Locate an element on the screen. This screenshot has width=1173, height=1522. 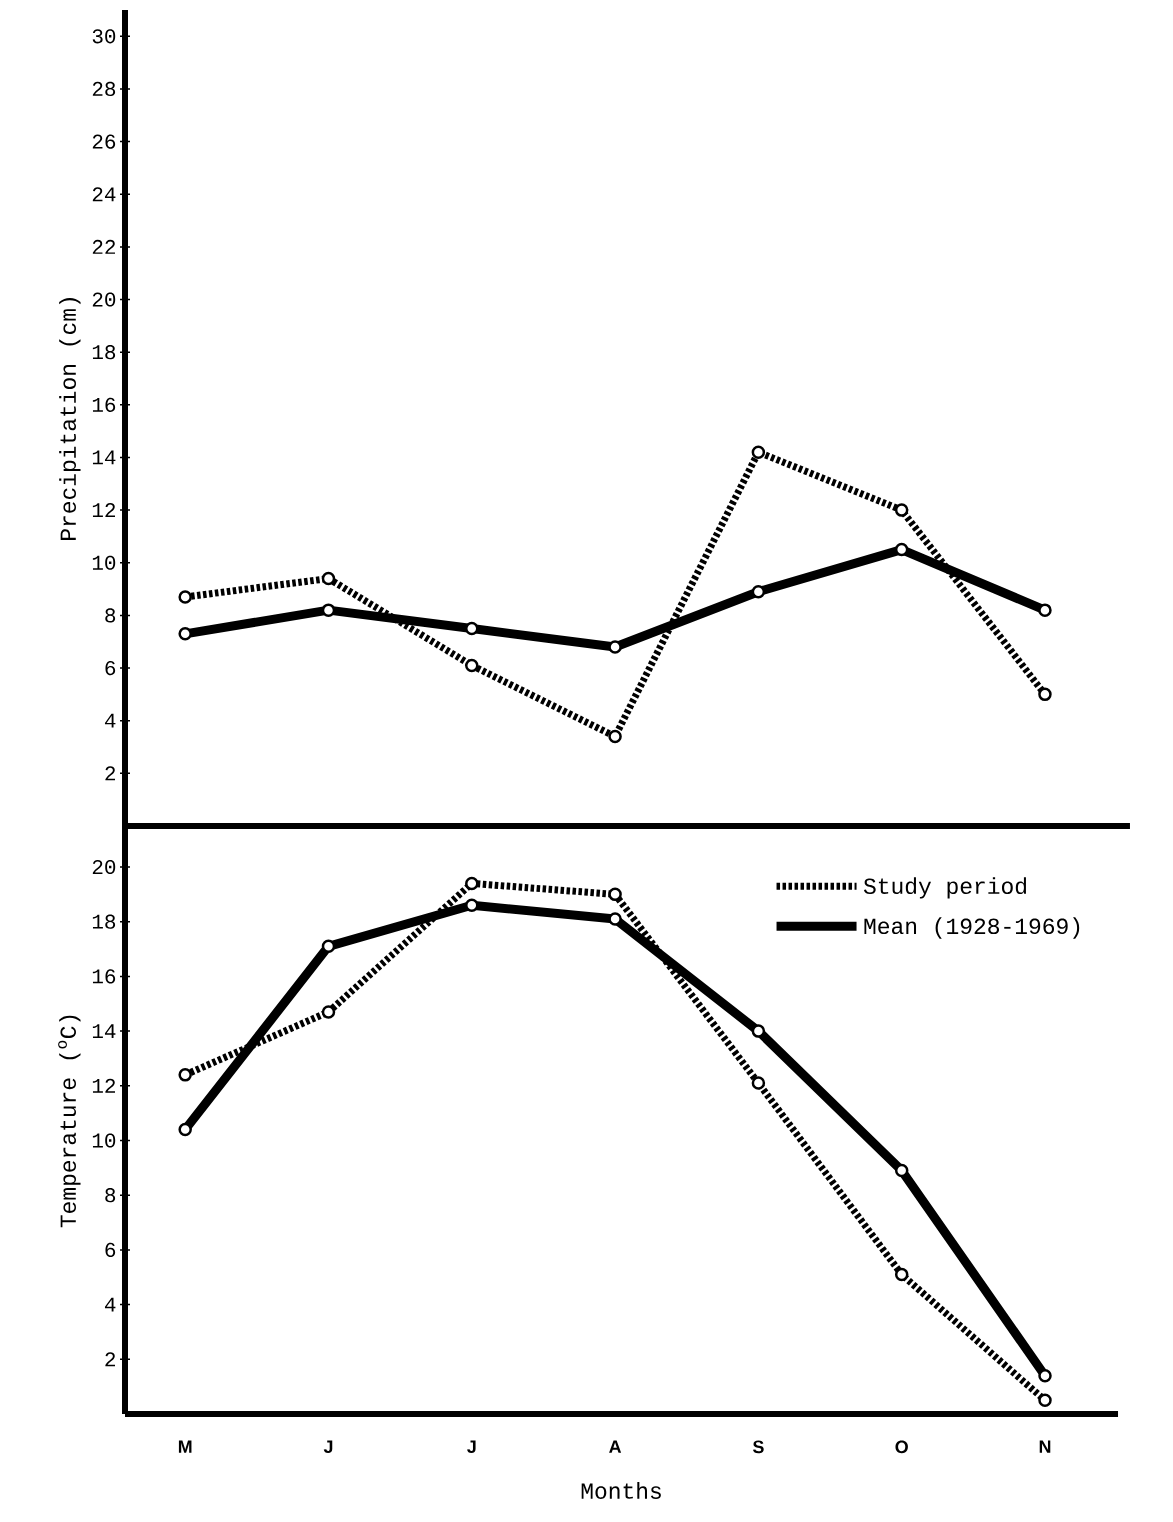
legend-label: Mean (1928-1969) is located at coordinates (972, 928).